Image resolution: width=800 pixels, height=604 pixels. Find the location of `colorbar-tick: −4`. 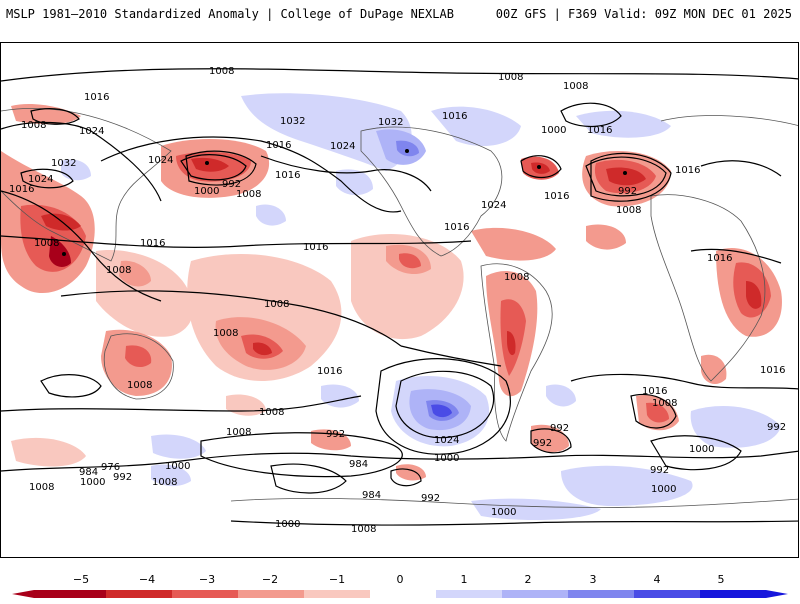

colorbar-tick: −4 is located at coordinates (147, 579).